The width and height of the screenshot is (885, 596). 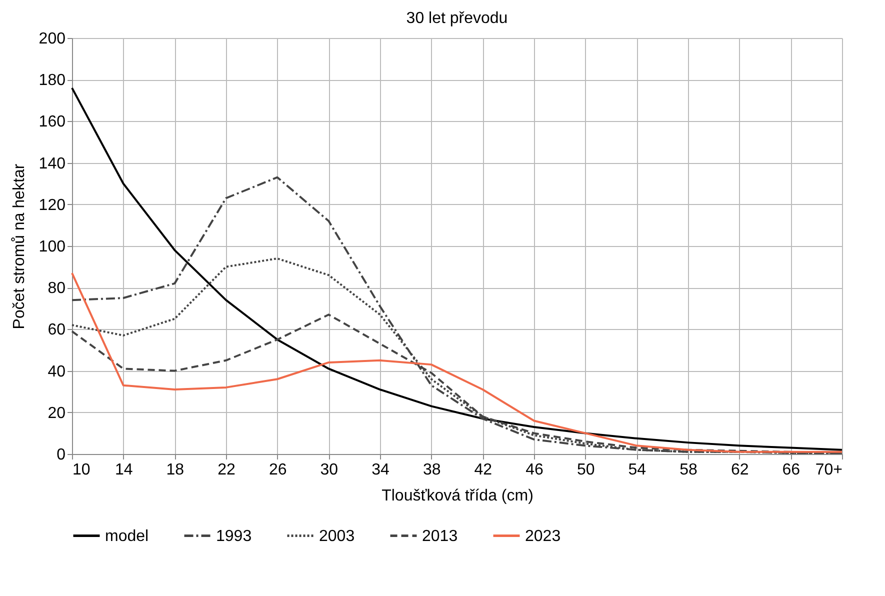 I want to click on legend-label: 2003, so click(x=337, y=536).